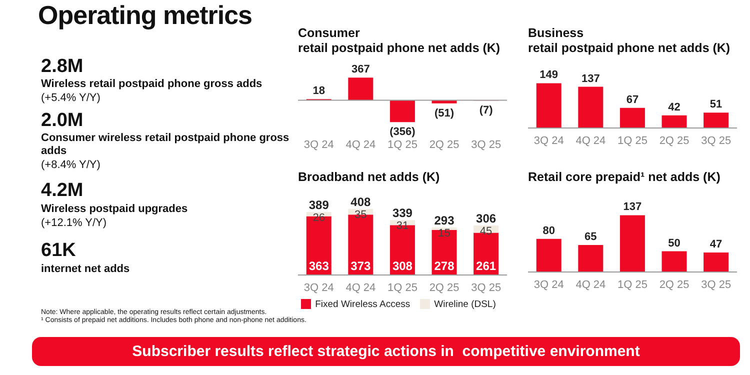 The image size is (750, 375). Describe the element at coordinates (402, 266) in the screenshot. I see `data-label: 308` at that location.